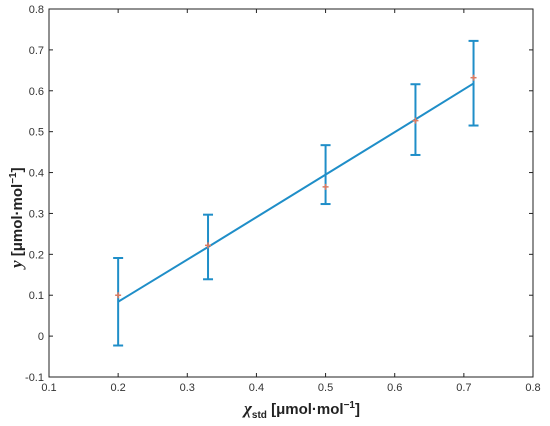  I want to click on x-tick-label: 0.4, so click(256, 388).